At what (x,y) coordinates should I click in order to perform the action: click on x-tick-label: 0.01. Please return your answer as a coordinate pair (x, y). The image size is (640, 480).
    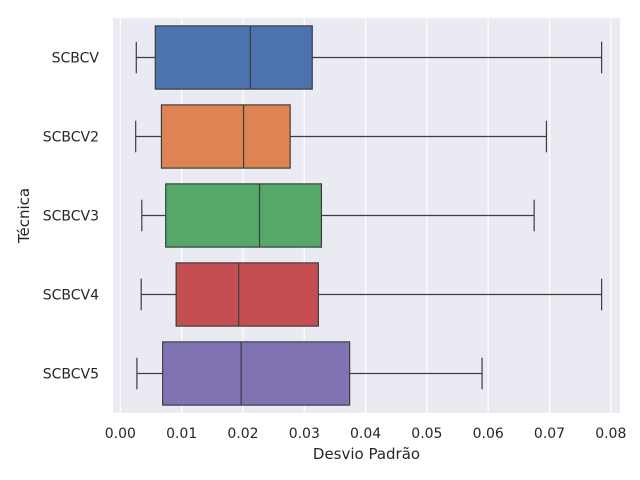
    Looking at the image, I should click on (181, 434).